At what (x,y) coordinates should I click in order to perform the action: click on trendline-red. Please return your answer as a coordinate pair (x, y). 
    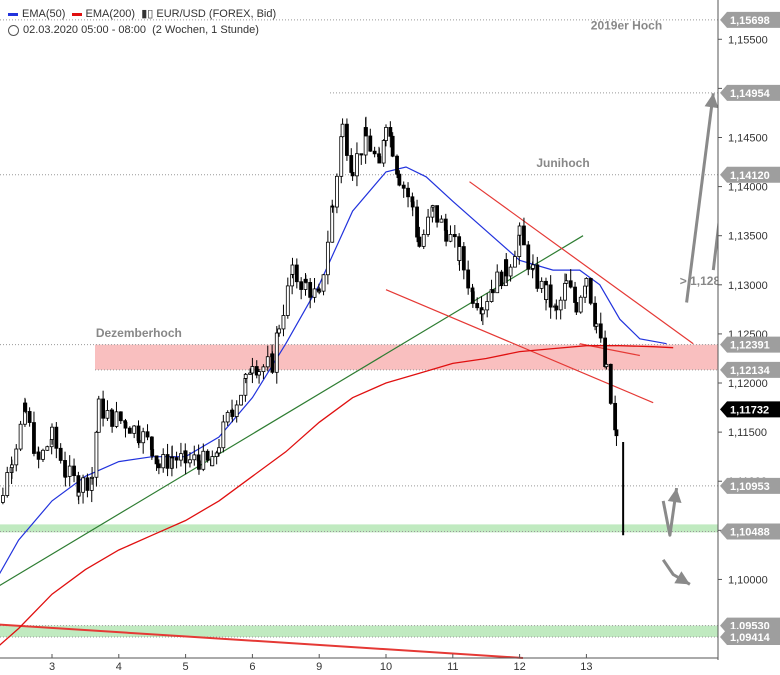
    Looking at the image, I should click on (581, 263).